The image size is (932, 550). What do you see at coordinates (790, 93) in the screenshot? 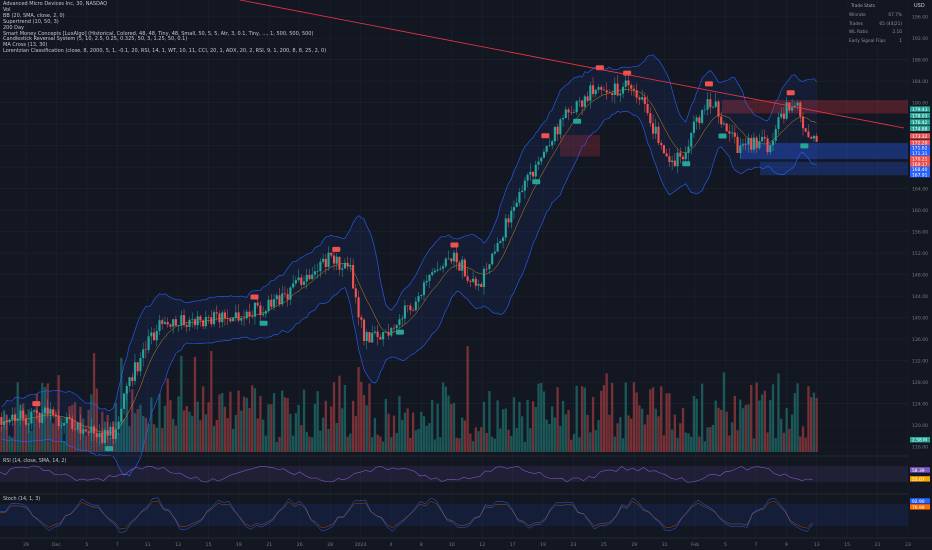
I see `sell-signal` at bounding box center [790, 93].